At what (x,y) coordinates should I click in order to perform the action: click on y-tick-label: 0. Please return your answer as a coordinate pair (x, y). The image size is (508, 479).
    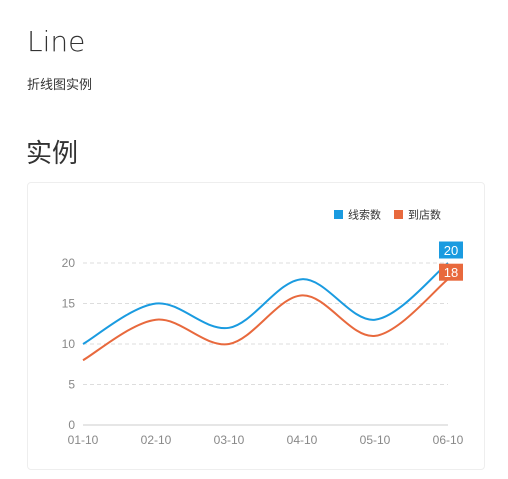
    Looking at the image, I should click on (71, 425).